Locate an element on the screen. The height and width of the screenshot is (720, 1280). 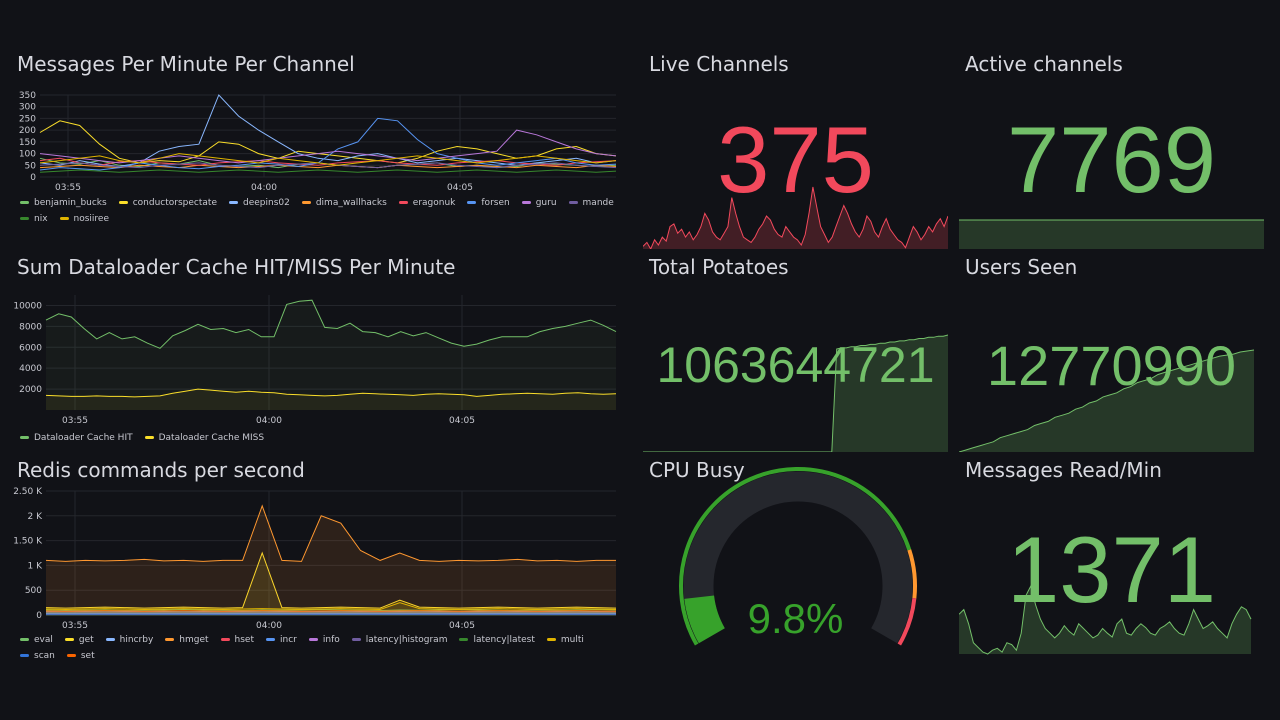
legend-item: info is located at coordinates (324, 640).